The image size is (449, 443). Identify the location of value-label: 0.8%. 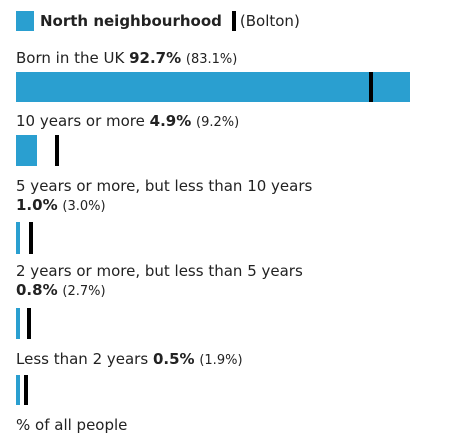
(37, 290).